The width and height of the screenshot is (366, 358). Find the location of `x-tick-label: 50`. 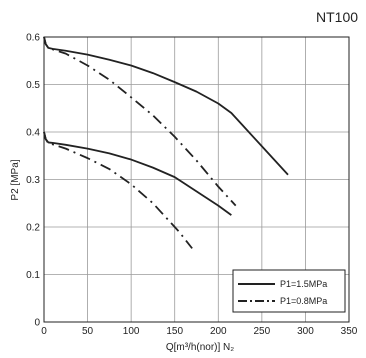

x-tick-label: 50 is located at coordinates (88, 331).